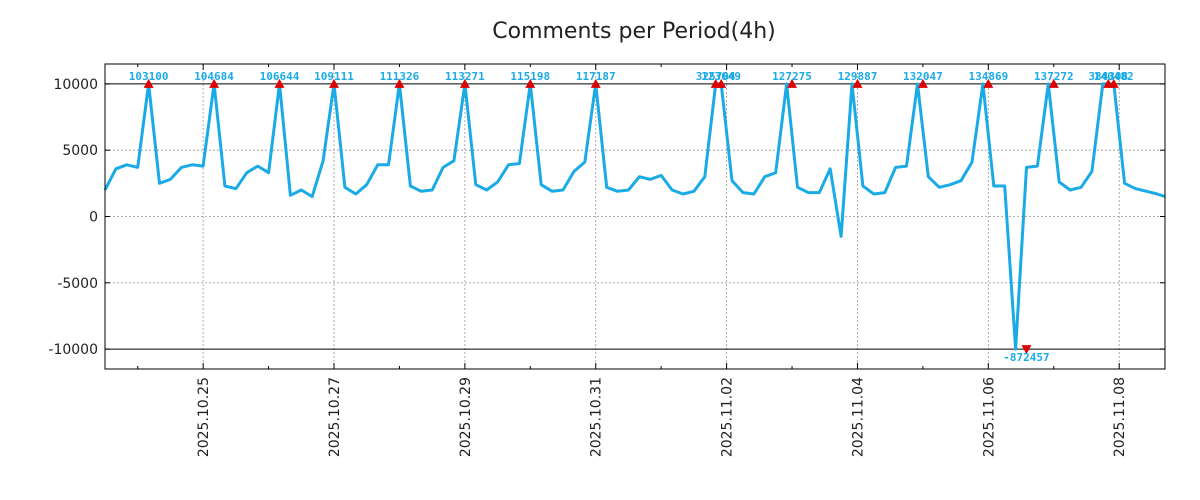 The width and height of the screenshot is (1200, 500). What do you see at coordinates (466, 417) in the screenshot?
I see `x-tick-label: 2025.10.29` at bounding box center [466, 417].